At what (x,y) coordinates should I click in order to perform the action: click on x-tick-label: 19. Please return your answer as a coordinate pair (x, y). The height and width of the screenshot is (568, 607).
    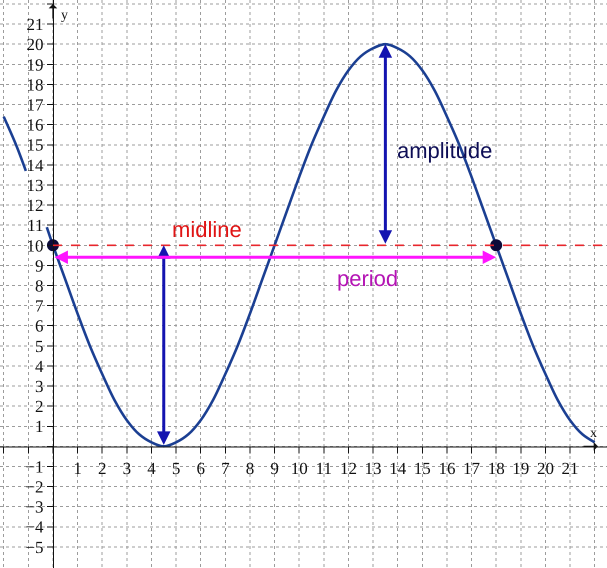
    Looking at the image, I should click on (521, 468).